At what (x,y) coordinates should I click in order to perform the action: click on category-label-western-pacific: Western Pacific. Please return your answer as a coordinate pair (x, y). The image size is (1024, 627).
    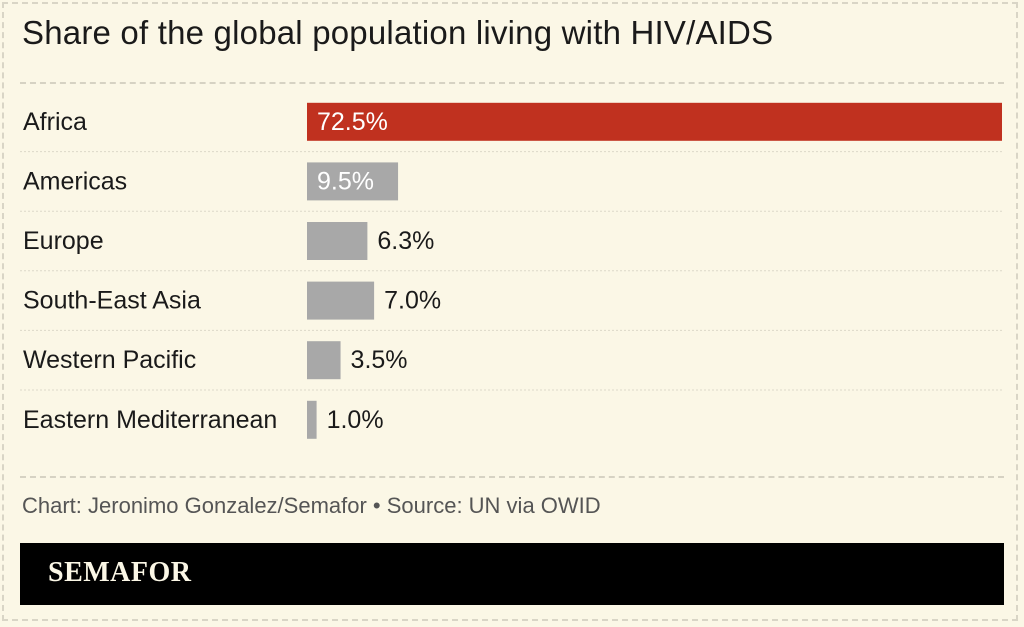
    Looking at the image, I should click on (109, 360).